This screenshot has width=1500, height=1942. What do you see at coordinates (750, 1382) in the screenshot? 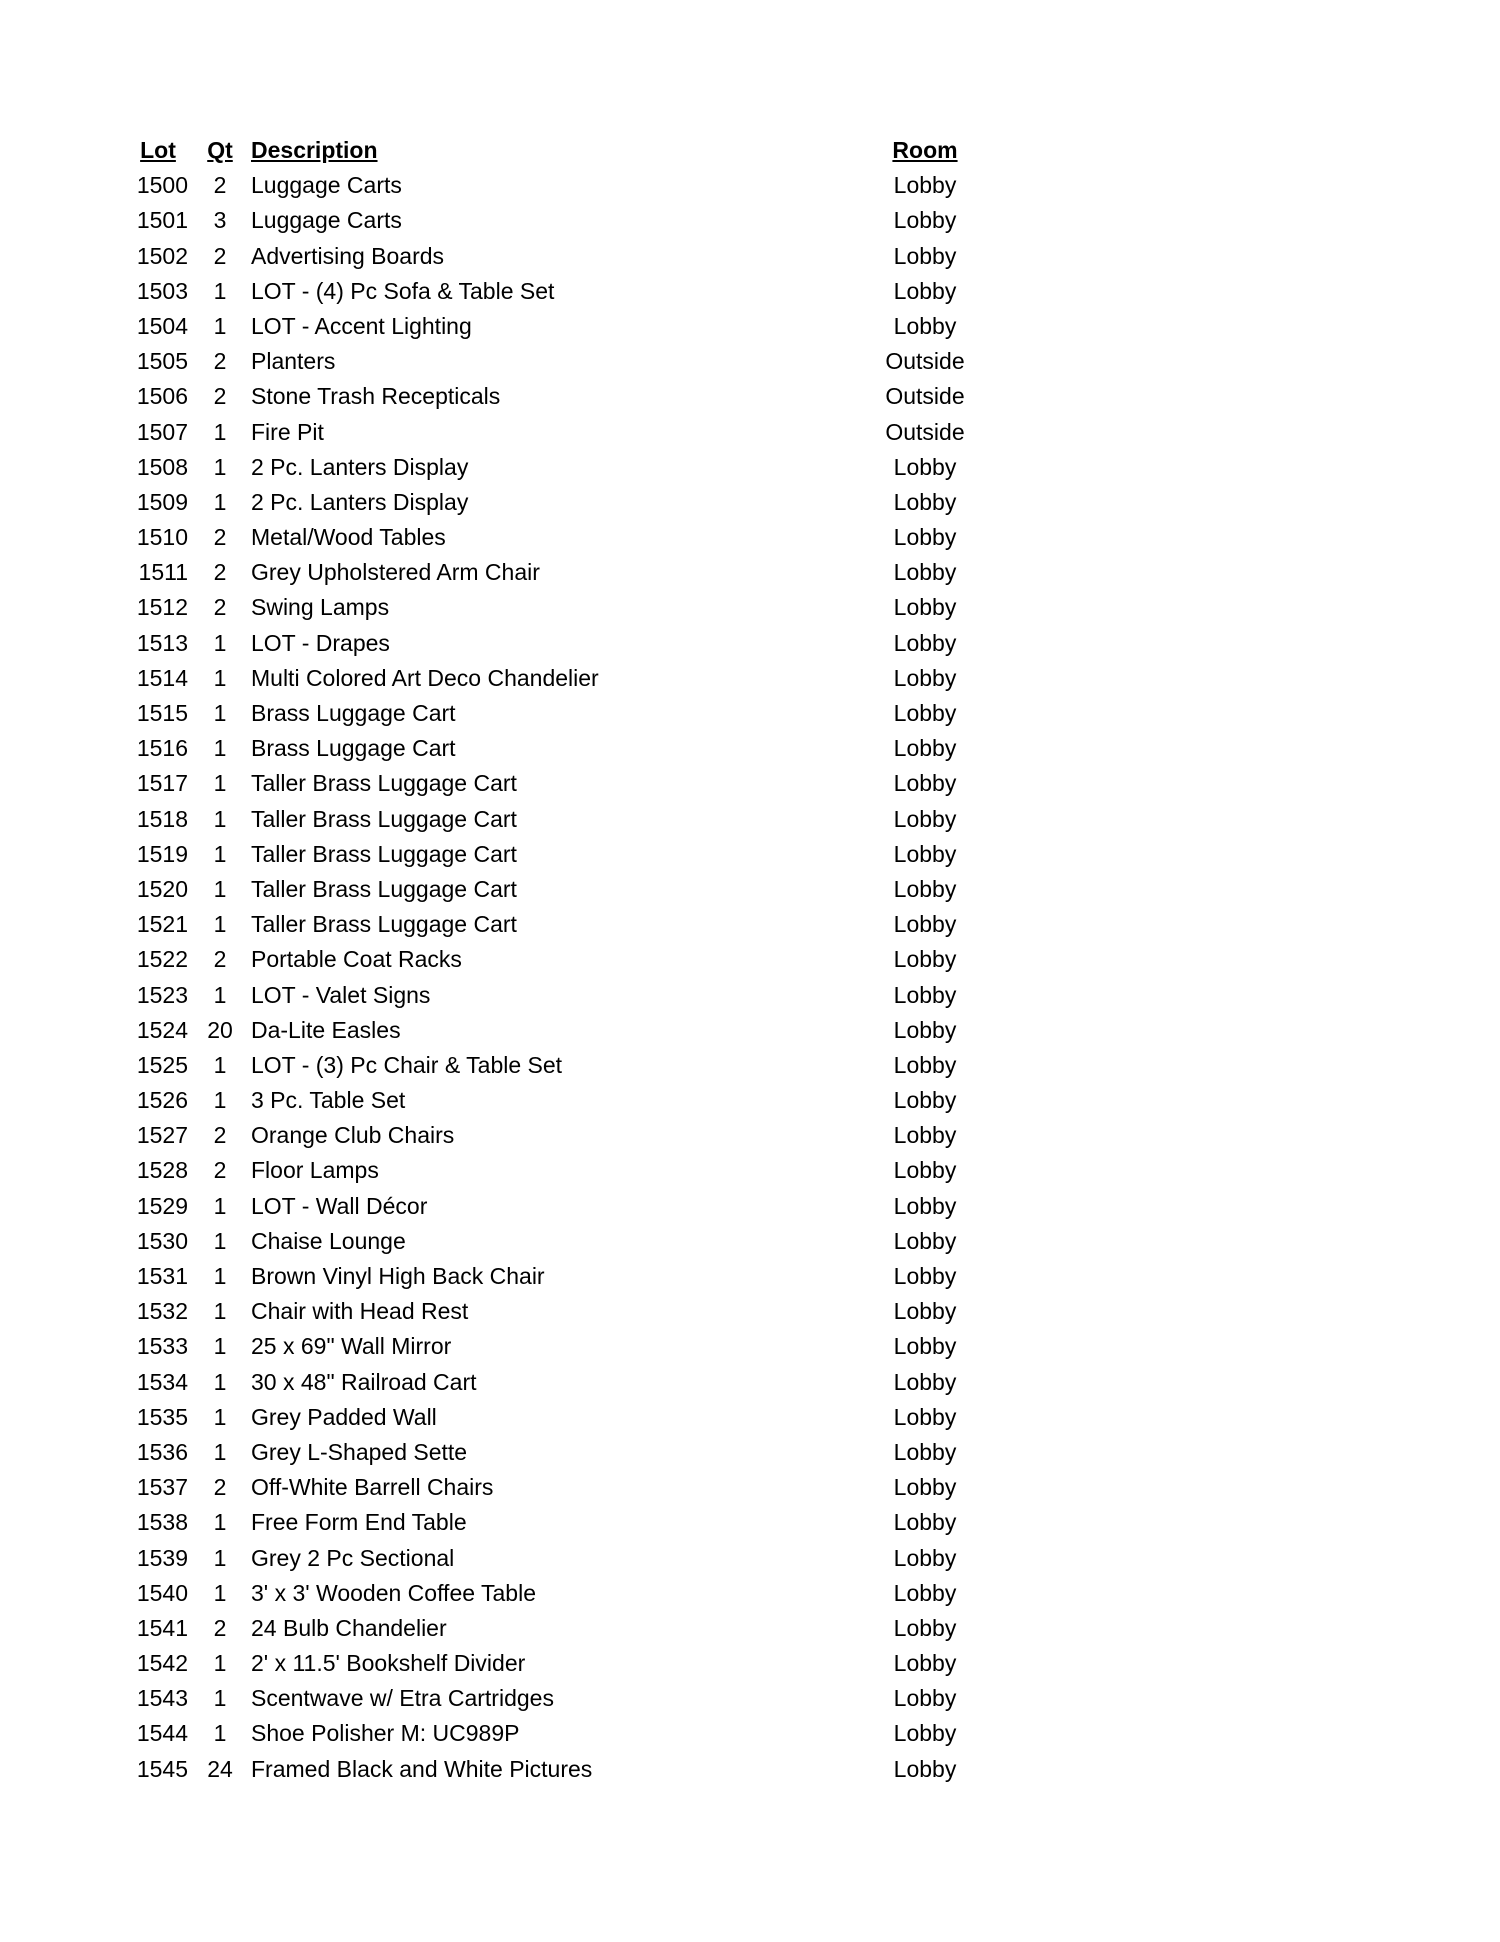
I see `table-row: 1534 1 30 x 48" Railroad Cart Lobby` at bounding box center [750, 1382].